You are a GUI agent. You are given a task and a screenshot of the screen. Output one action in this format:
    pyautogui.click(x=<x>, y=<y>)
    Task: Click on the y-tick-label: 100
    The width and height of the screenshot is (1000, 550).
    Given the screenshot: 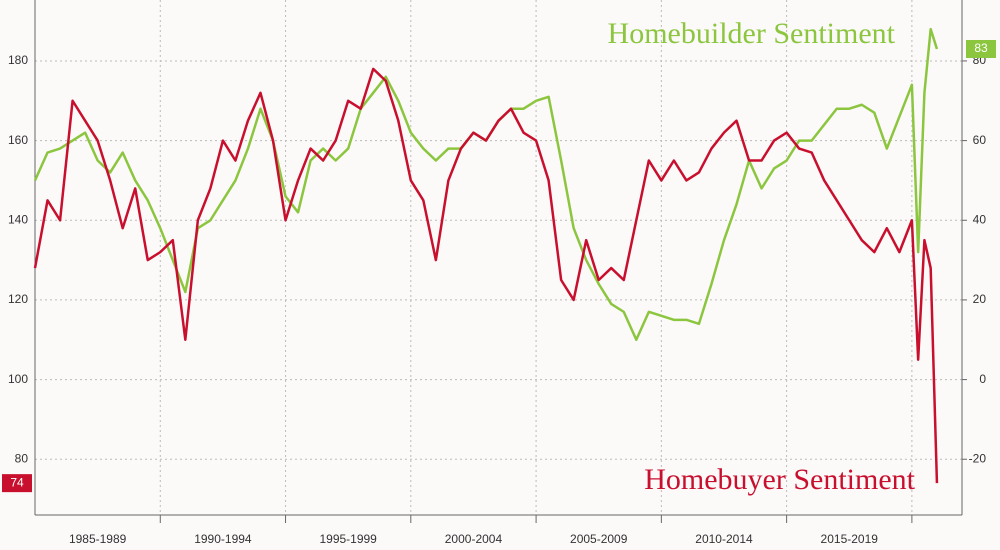 What is the action you would take?
    pyautogui.click(x=18, y=379)
    